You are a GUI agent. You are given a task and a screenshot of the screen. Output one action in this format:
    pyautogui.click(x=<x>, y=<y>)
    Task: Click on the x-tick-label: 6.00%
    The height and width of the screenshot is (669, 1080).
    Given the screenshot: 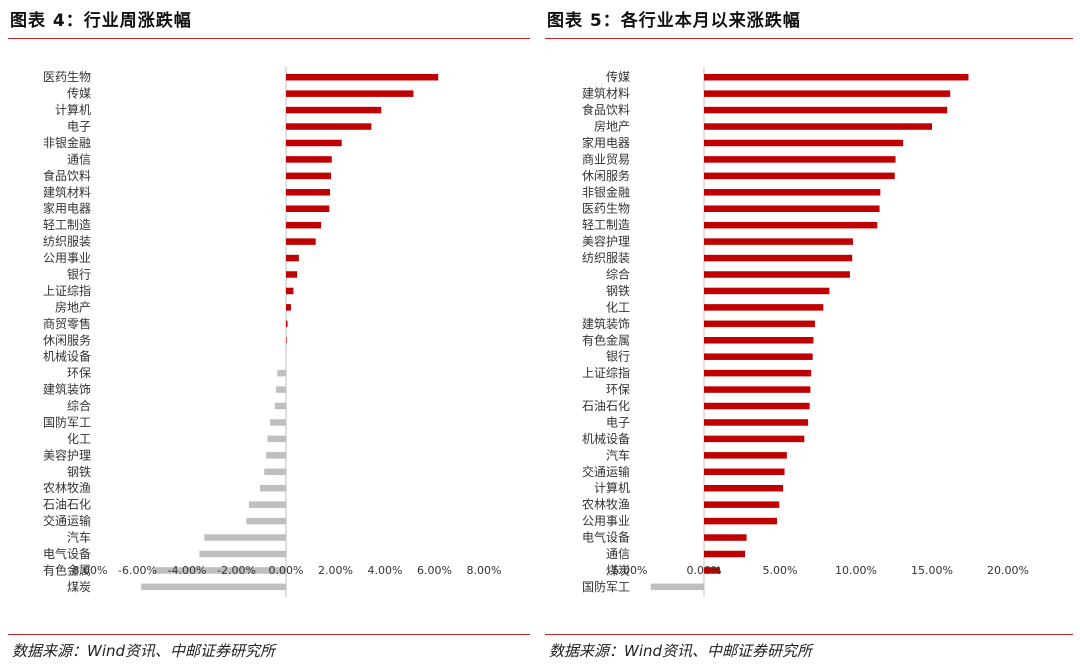 What is the action you would take?
    pyautogui.click(x=434, y=570)
    